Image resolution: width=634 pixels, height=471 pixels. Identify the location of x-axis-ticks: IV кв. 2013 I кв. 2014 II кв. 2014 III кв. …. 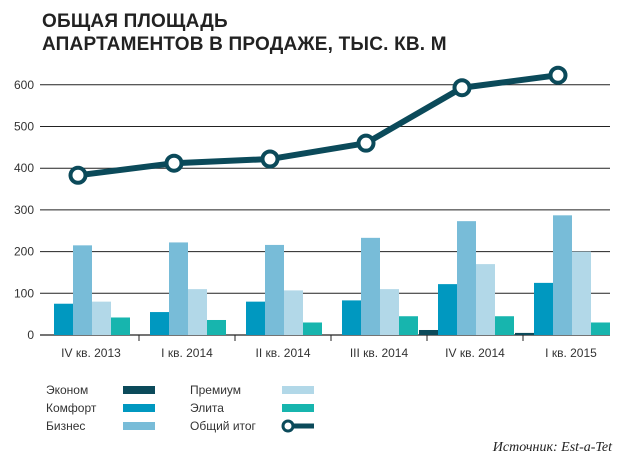
(329, 347).